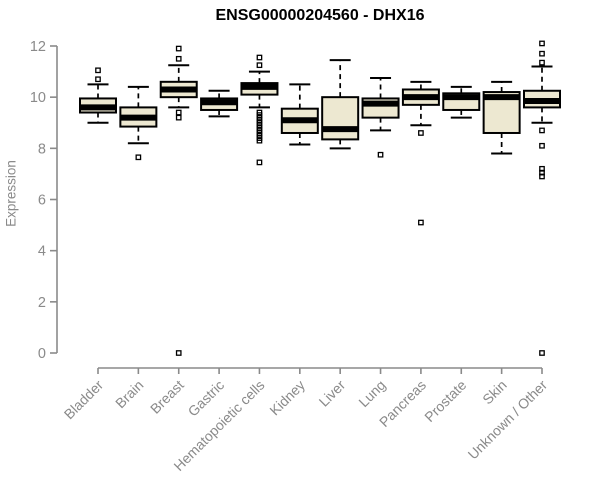 The image size is (600, 500). Describe the element at coordinates (299, 114) in the screenshot. I see `boxplot-kidney` at that location.